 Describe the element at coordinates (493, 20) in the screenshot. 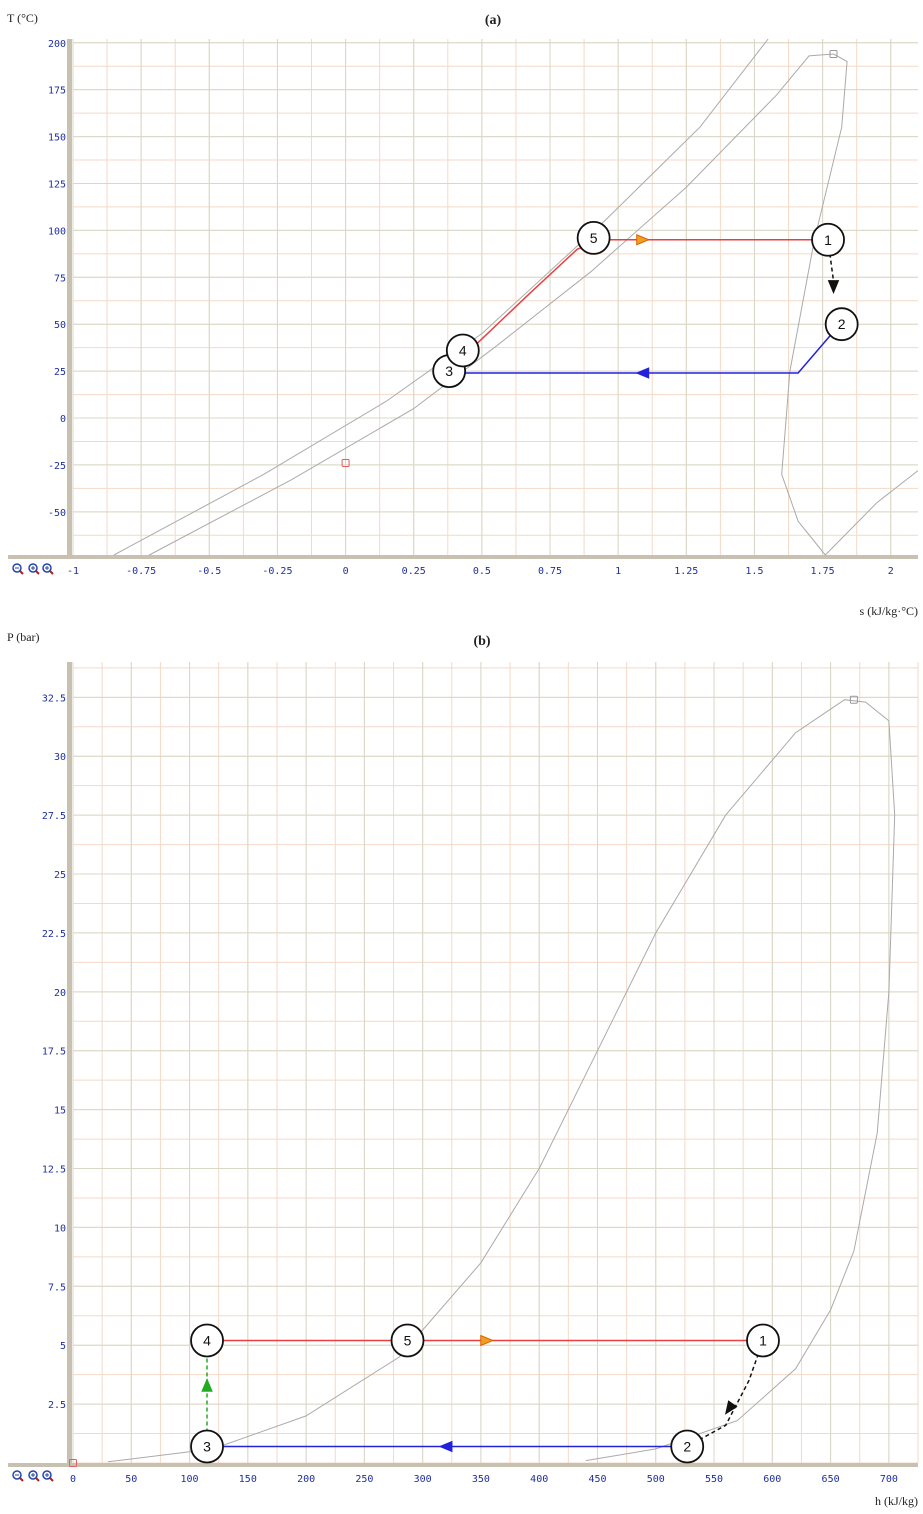

I see `panel-title: (a)` at that location.